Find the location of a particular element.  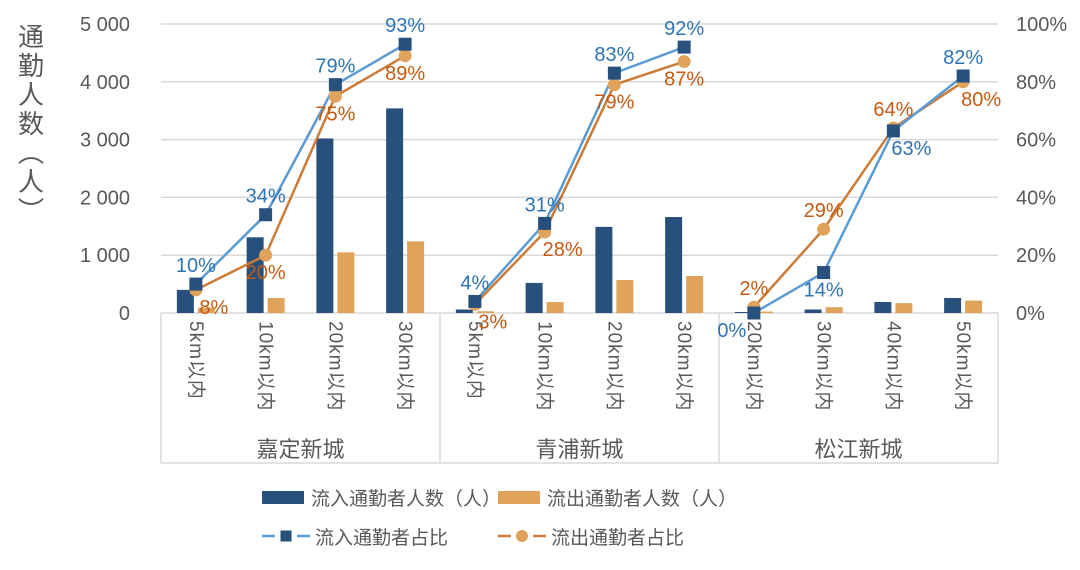

legend-item-inflow-count: 流入通勤者人数（人） is located at coordinates (382, 497).